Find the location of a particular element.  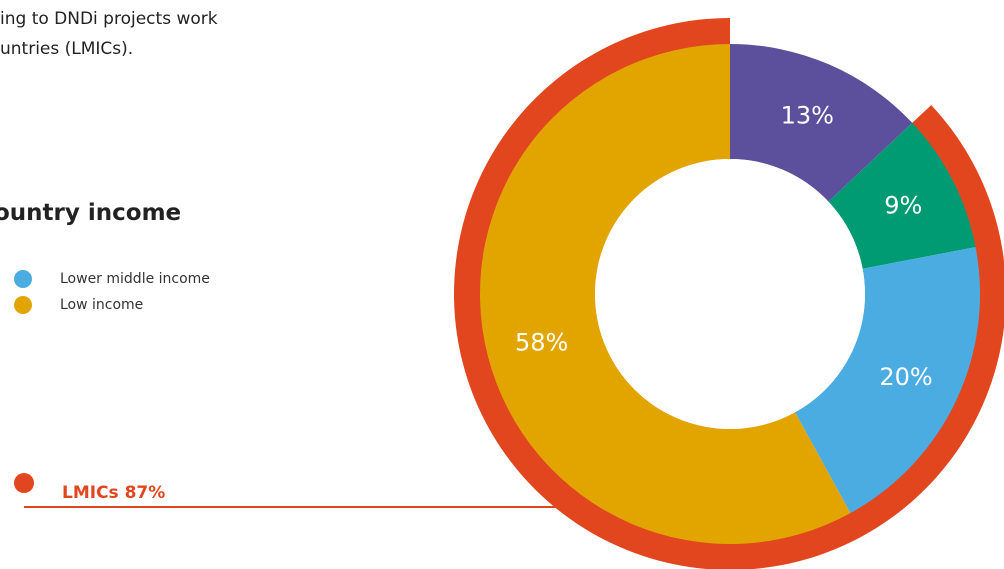

intro-line-1: ing to DNDi projects work is located at coordinates (109, 19).